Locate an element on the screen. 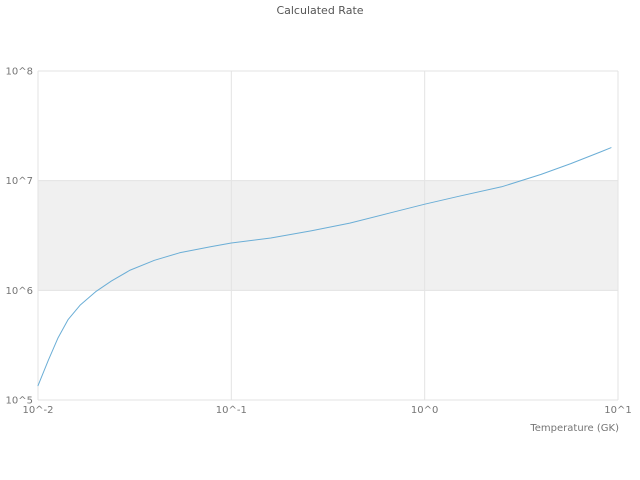  x-tick-label: 10^-2 is located at coordinates (37, 410).